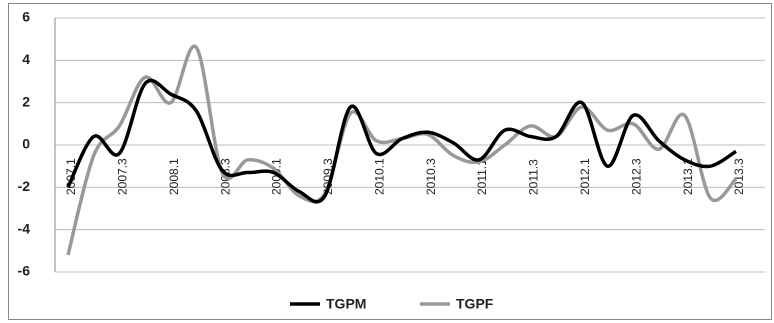 The image size is (774, 323). Describe the element at coordinates (24, 228) in the screenshot. I see `y-tick-label: -4` at that location.